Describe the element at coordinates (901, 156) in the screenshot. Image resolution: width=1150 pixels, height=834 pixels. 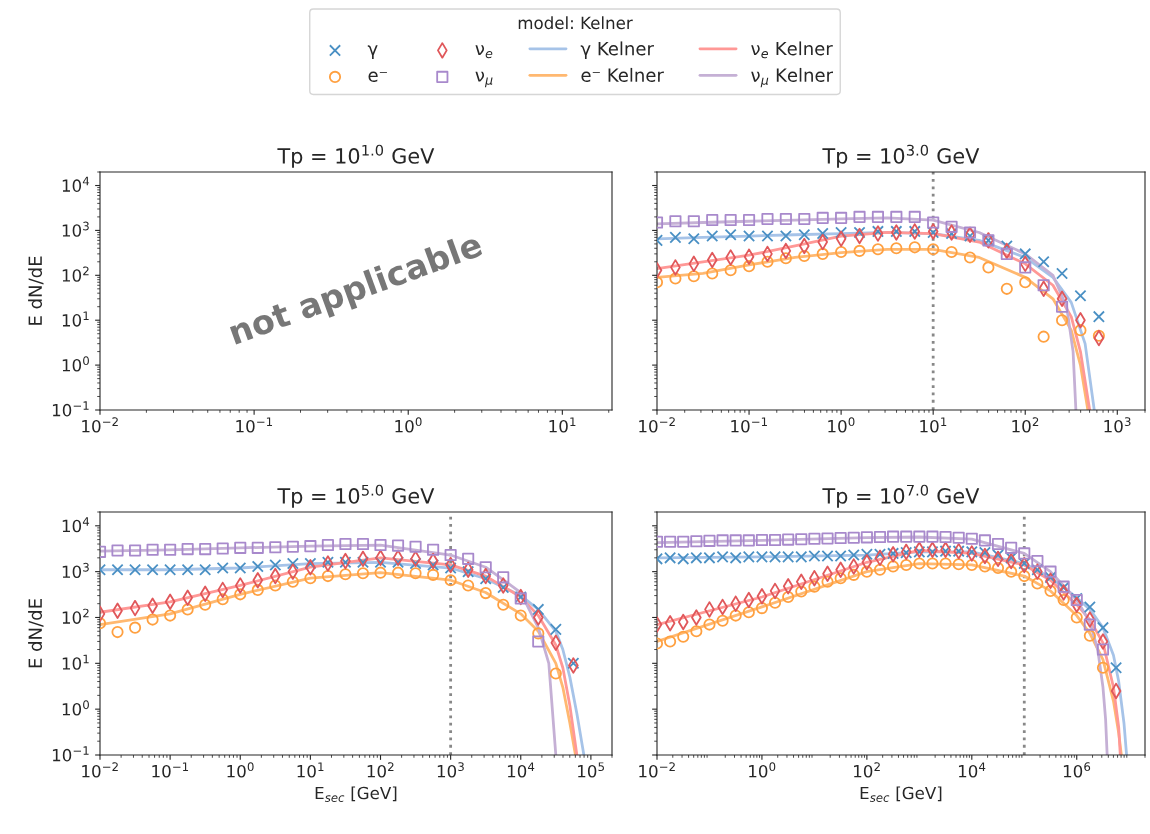
I see `chart-title: Tp = 10$^{3.0}$ GeV` at that location.